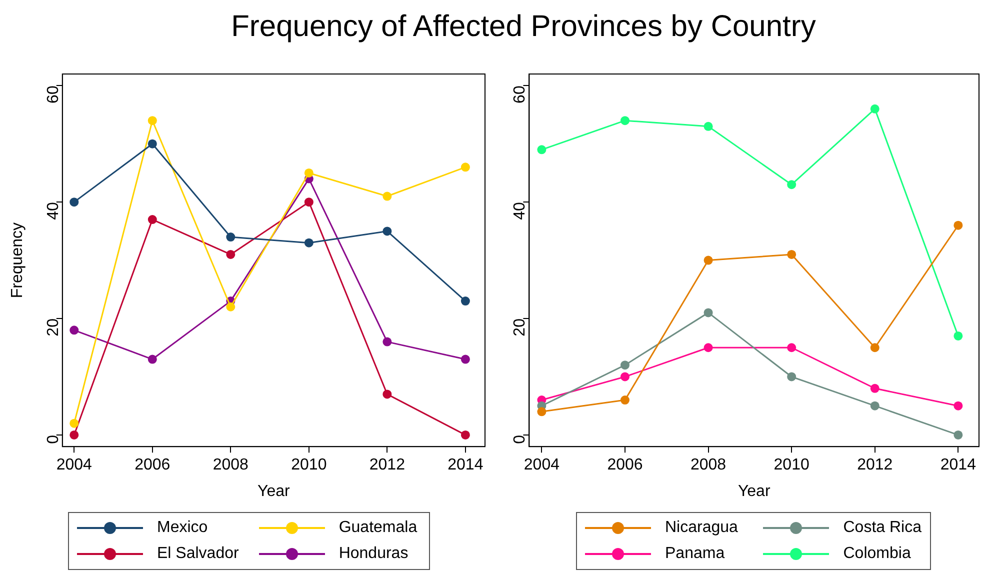  Describe the element at coordinates (523, 27) in the screenshot. I see `chart-title: Frequency of Affected Provinces by Country` at that location.